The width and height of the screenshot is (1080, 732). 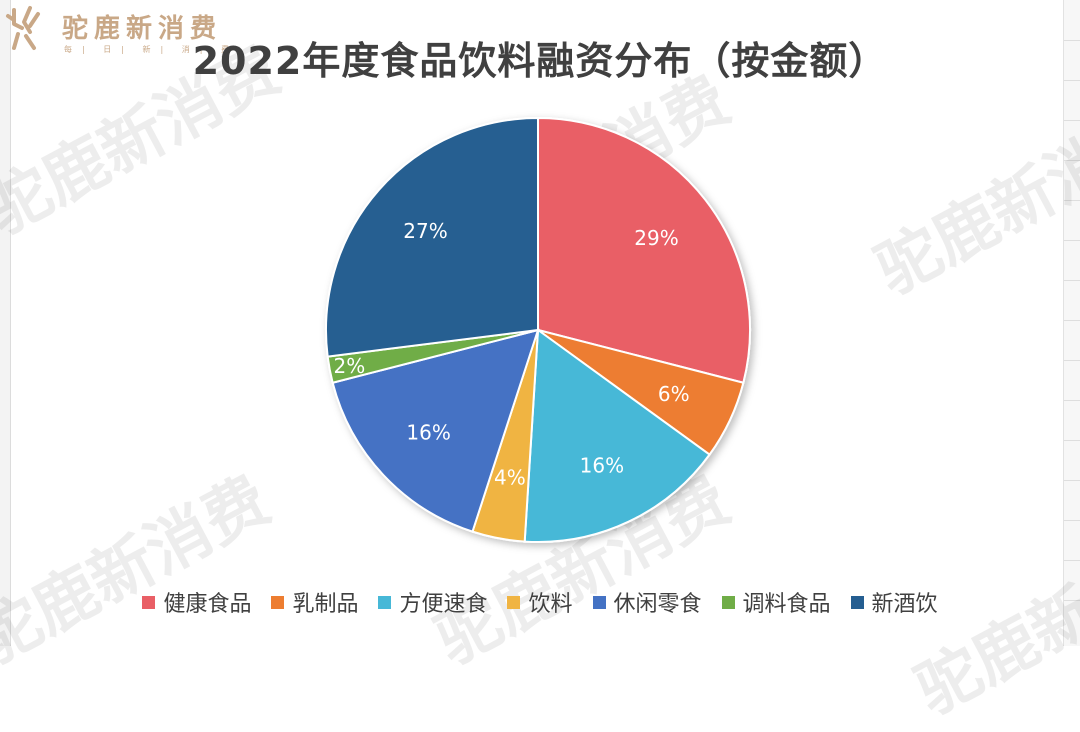 I want to click on brand-tagline-char: 费, so click(x=229, y=49).